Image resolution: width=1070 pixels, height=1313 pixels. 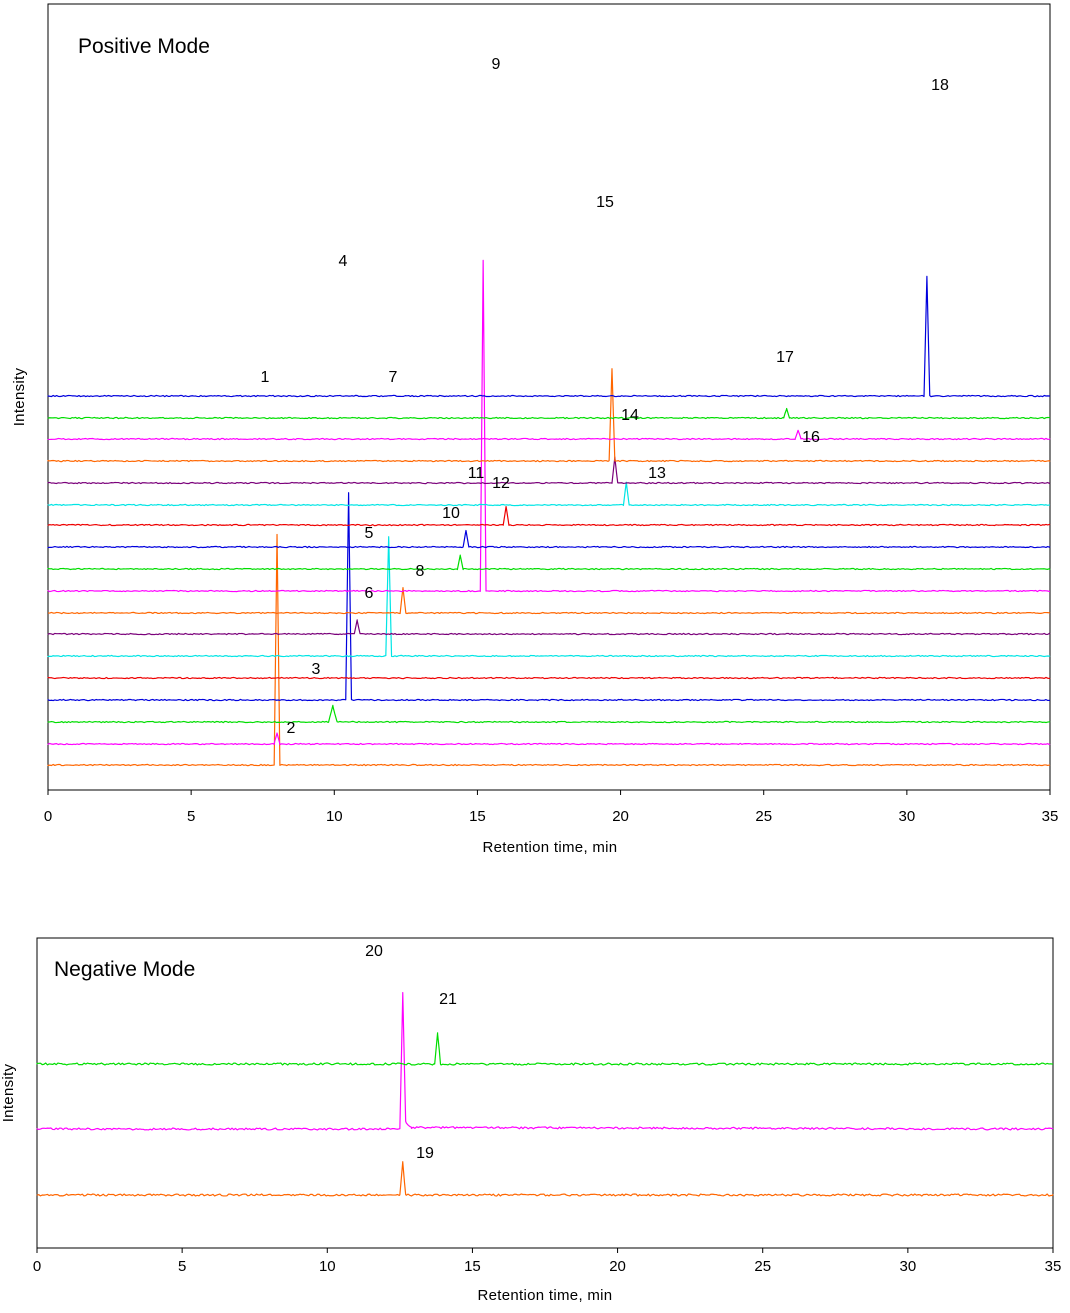 I want to click on peak-label: 19, so click(x=425, y=1153).